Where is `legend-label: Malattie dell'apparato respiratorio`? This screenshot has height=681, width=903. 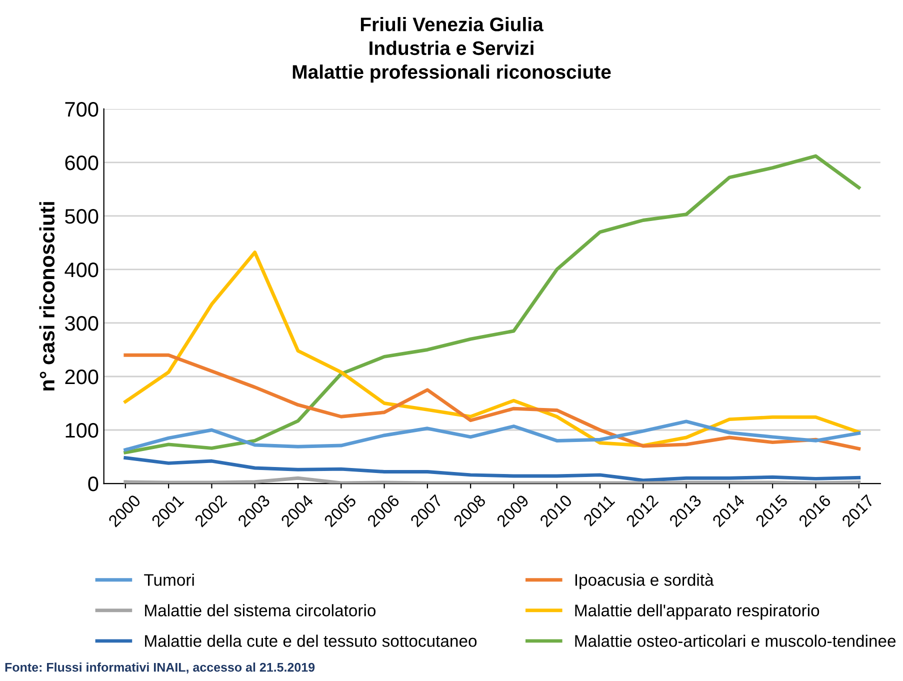
legend-label: Malattie dell'apparato respiratorio is located at coordinates (697, 612).